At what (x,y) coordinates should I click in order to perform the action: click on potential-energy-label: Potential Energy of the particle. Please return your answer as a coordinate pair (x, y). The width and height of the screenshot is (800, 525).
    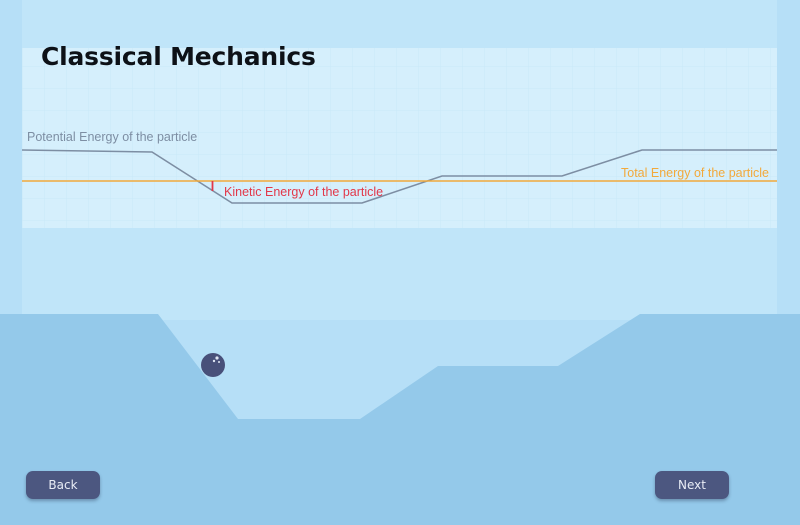
    Looking at the image, I should click on (112, 137).